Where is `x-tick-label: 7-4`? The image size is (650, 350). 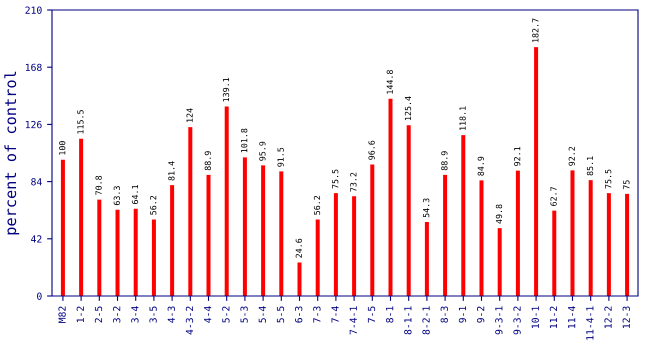 x-tick-label: 7-4 is located at coordinates (335, 314).